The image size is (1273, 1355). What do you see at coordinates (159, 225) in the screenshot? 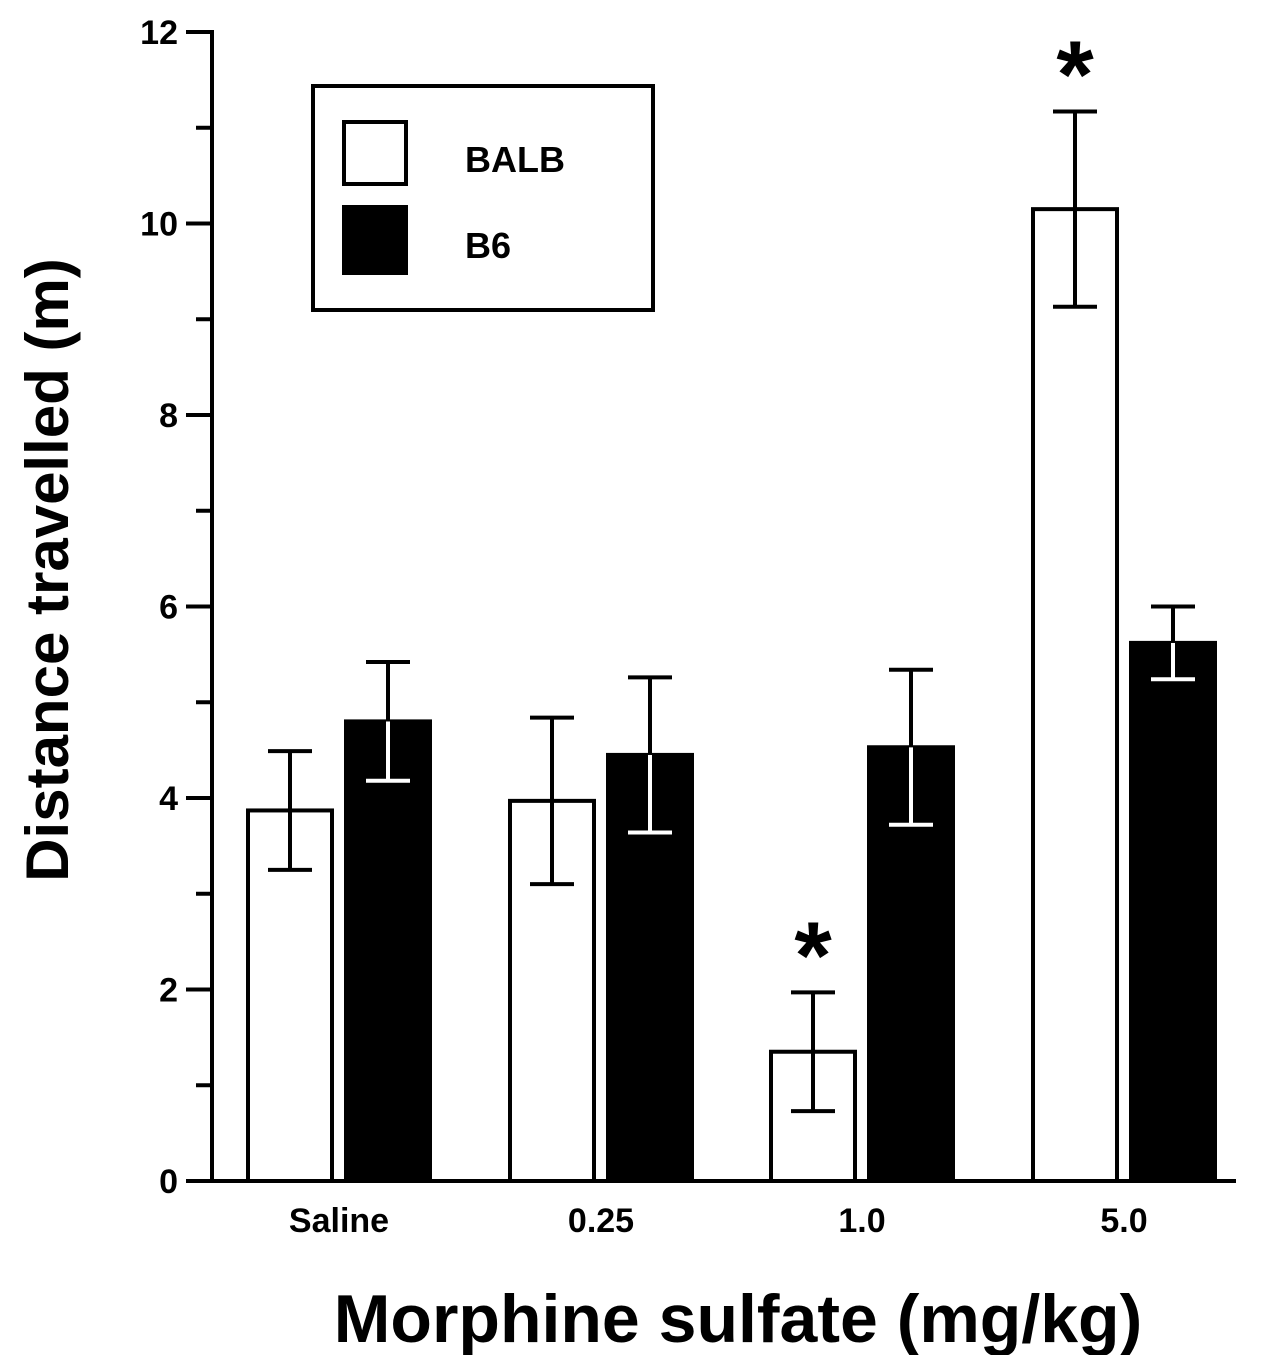
I see `y-tick-label: 10` at bounding box center [159, 225].